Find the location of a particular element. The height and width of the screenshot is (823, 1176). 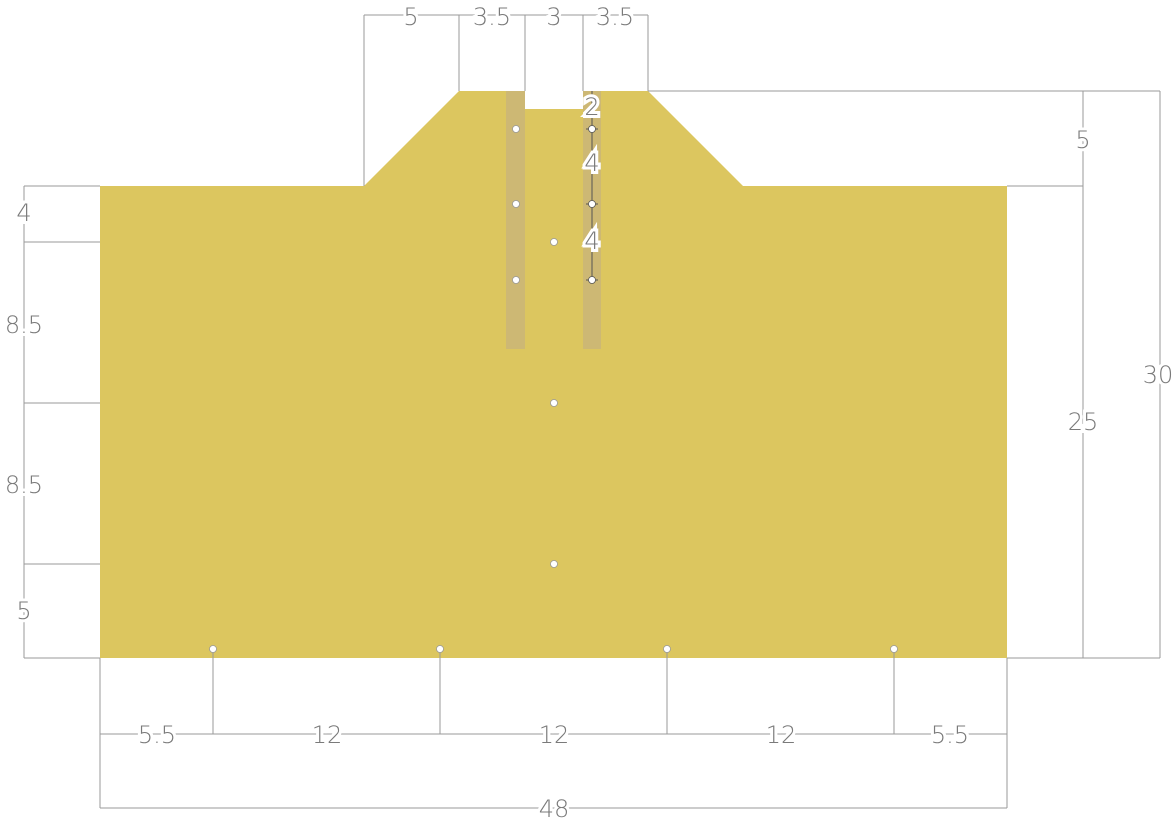

top-dims is located at coordinates (506, 100).